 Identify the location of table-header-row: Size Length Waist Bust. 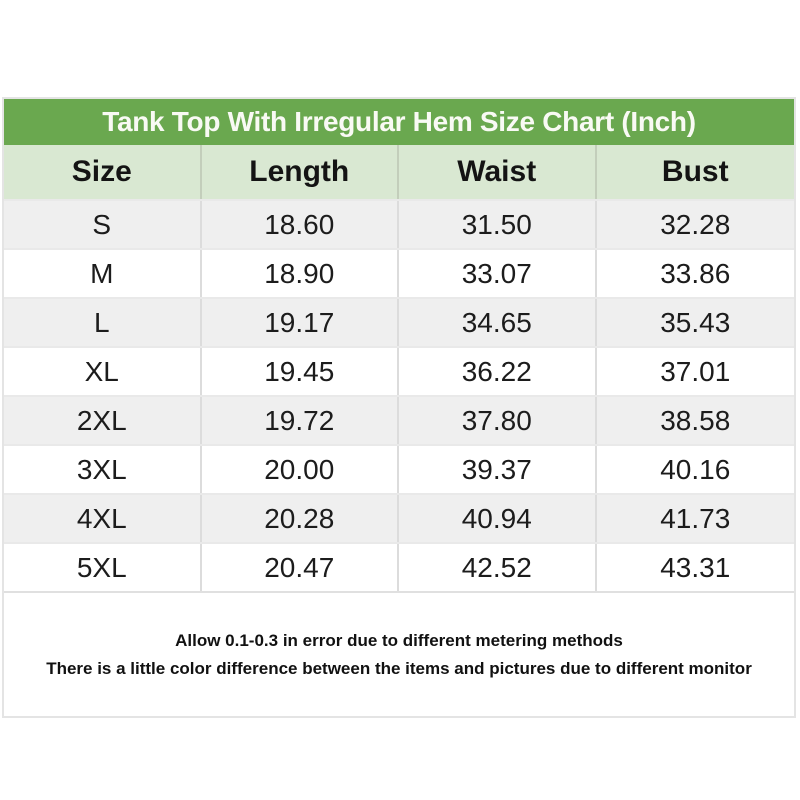
(399, 172).